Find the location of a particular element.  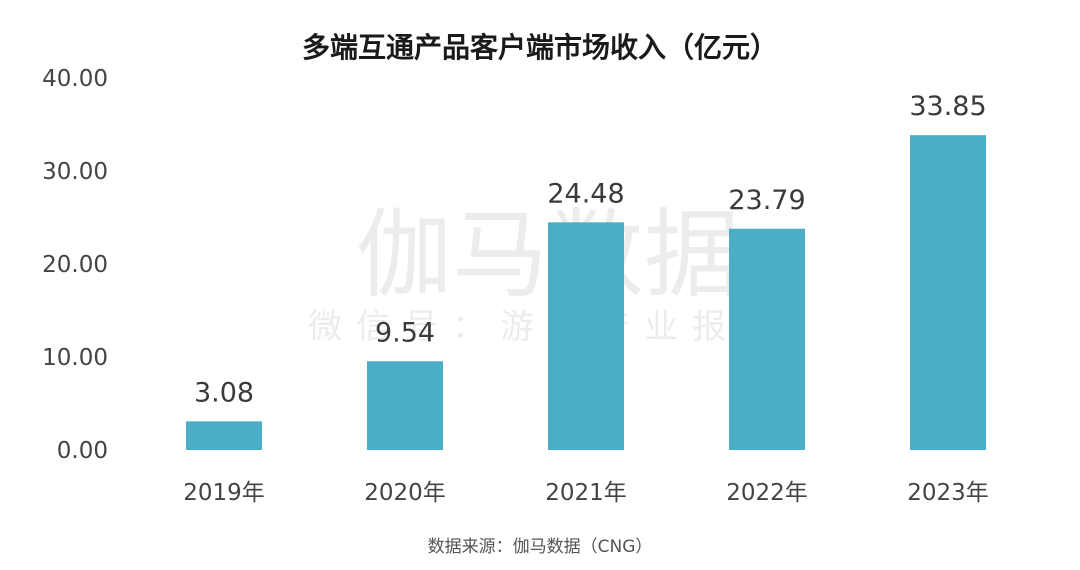

x-tick-label: 2021年 is located at coordinates (586, 493).